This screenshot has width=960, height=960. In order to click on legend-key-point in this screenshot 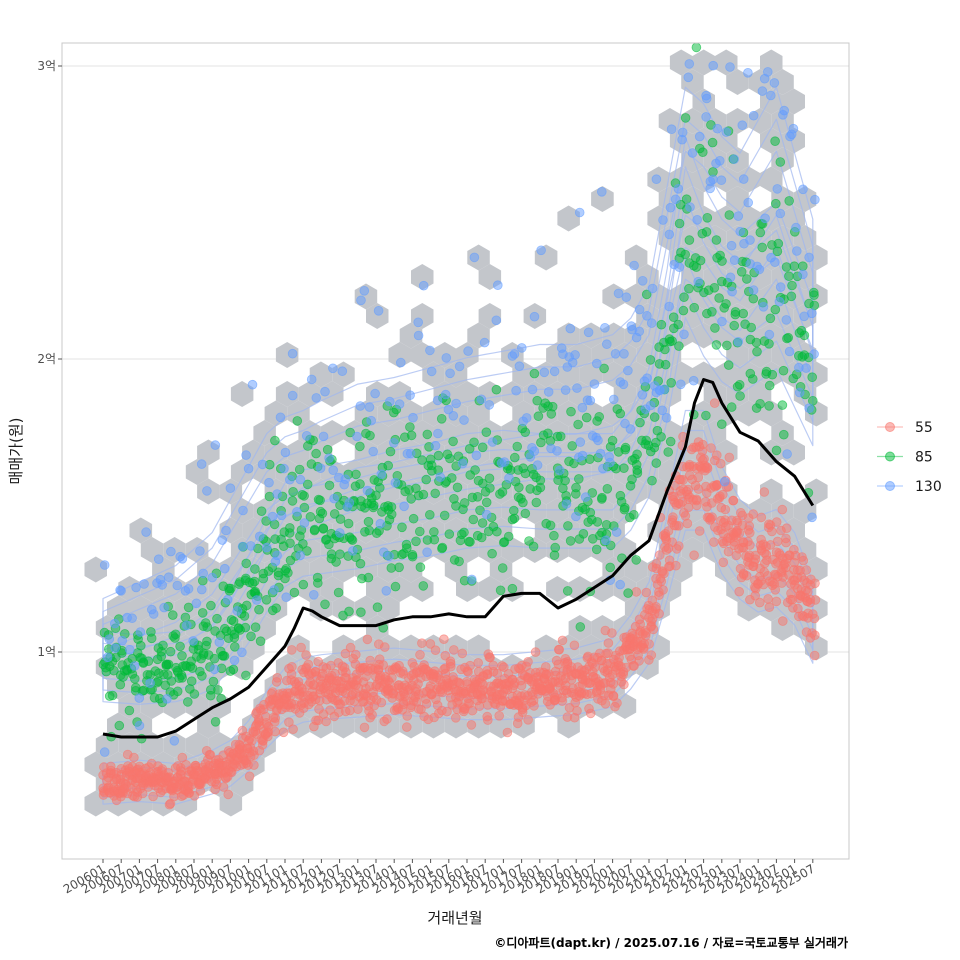, I will do `click(890, 486)`.